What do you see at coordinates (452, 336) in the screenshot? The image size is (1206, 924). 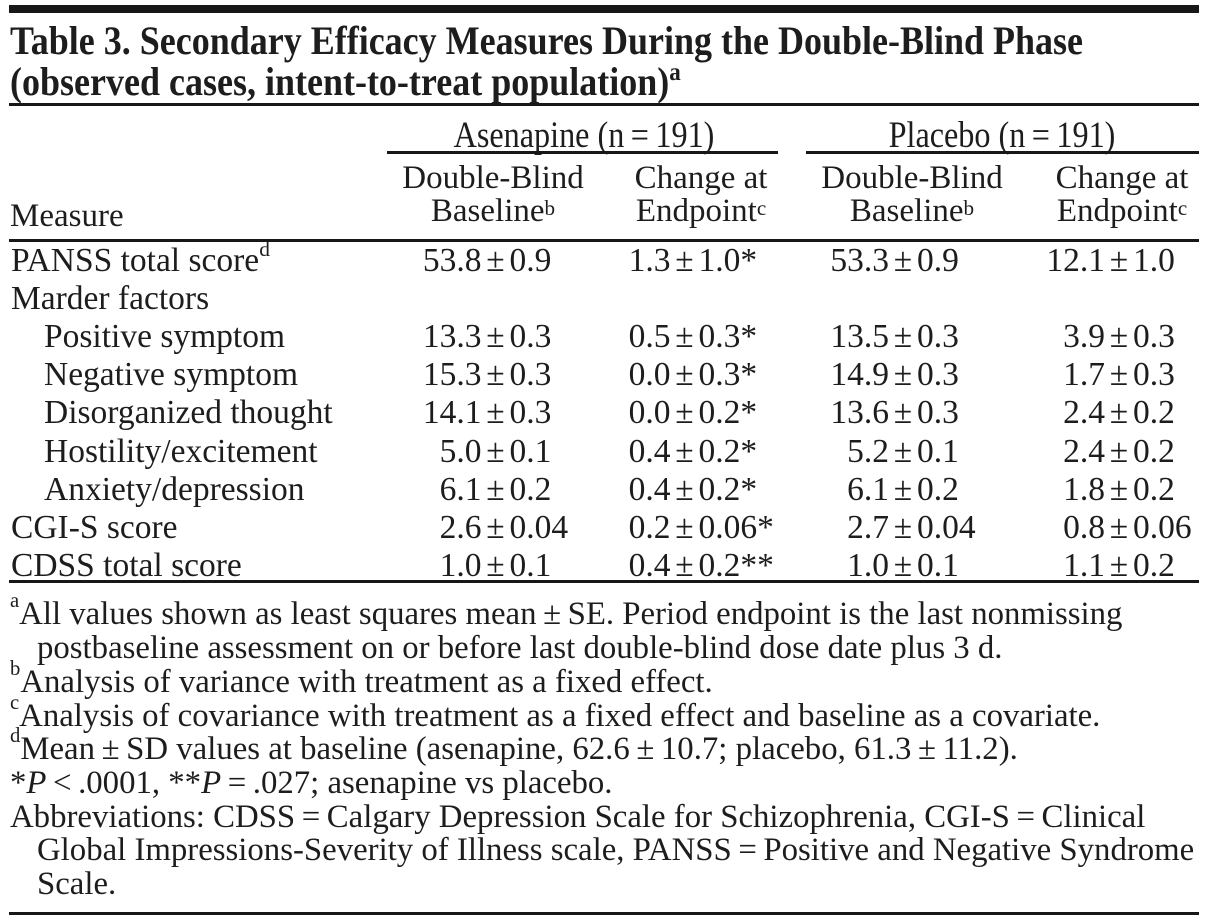 I see `value-mean: 13.3` at bounding box center [452, 336].